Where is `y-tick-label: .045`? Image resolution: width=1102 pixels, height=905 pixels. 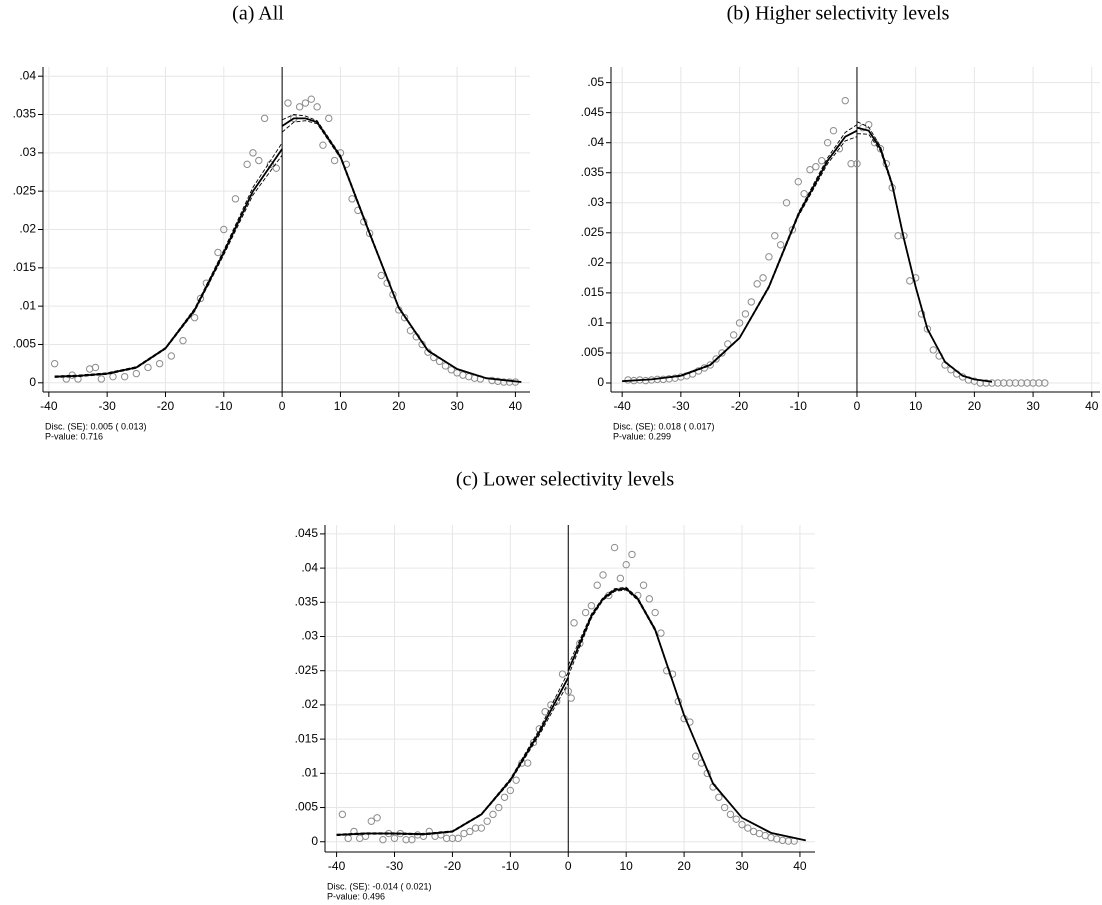 y-tick-label: .045 is located at coordinates (307, 533).